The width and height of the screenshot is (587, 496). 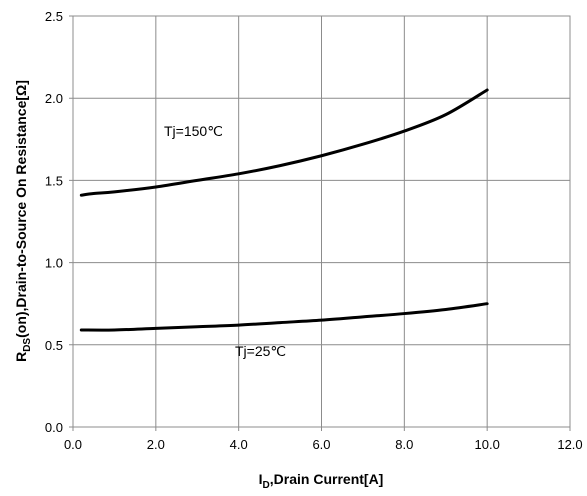 I want to click on x-tick-label: 6.0, so click(x=321, y=444).